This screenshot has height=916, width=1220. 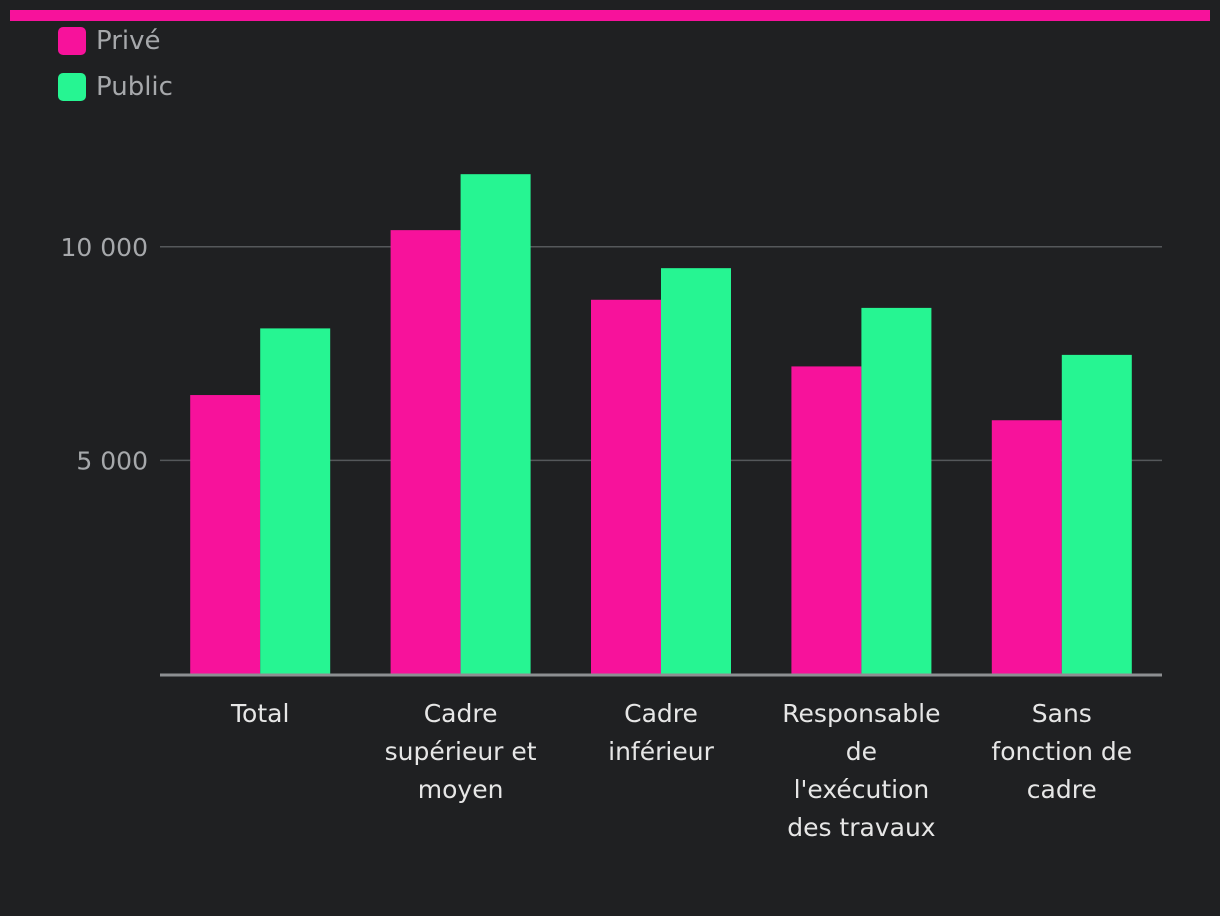 What do you see at coordinates (610, 15) in the screenshot?
I see `accent-top-bar` at bounding box center [610, 15].